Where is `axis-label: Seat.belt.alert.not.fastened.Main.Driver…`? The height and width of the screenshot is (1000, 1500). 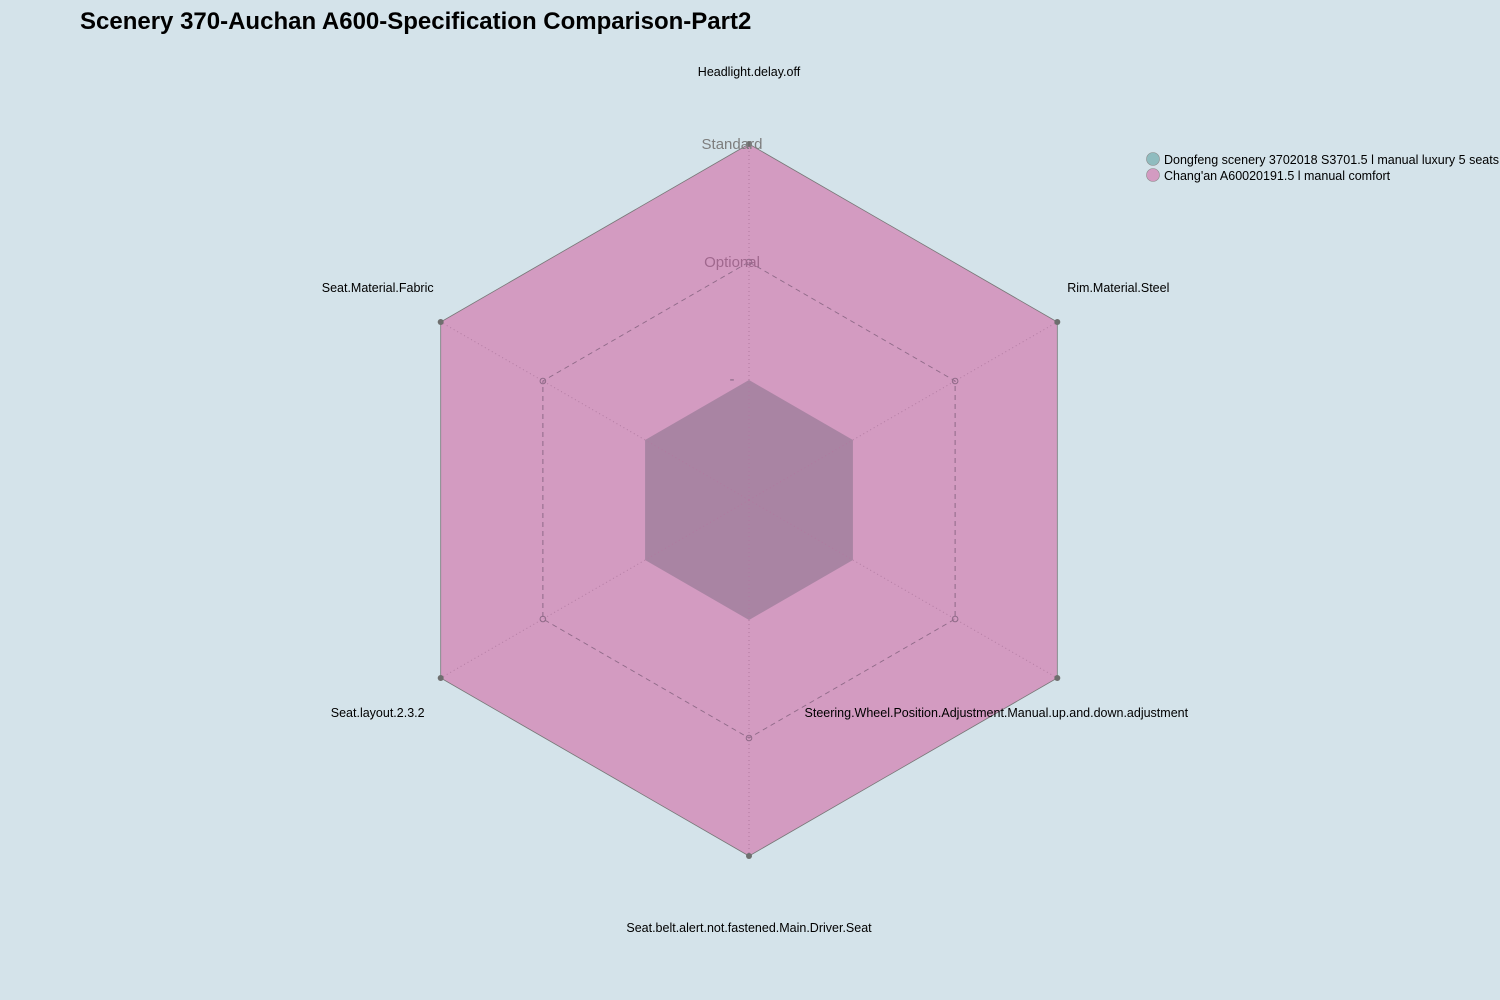 axis-label: Seat.belt.alert.not.fastened.Main.Driver… is located at coordinates (749, 928).